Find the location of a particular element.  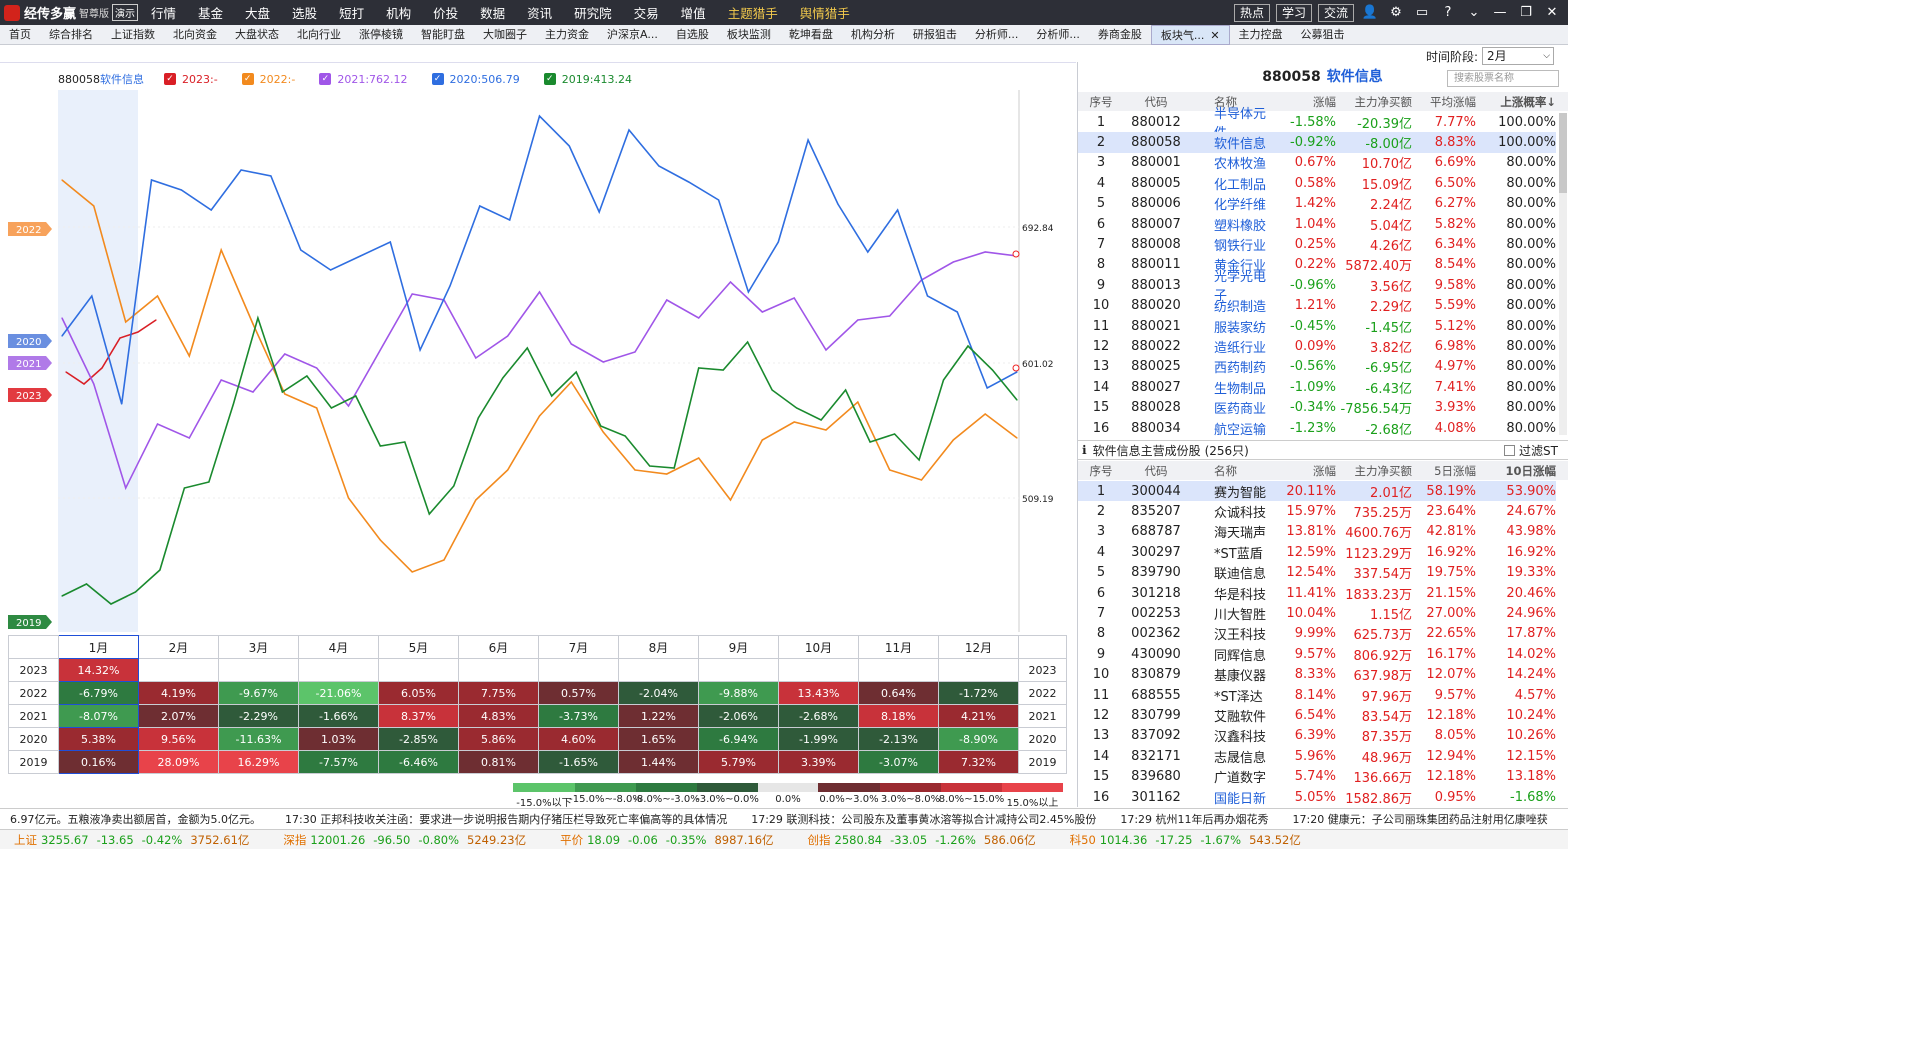

return-cell: -2.13% is located at coordinates (898, 739).